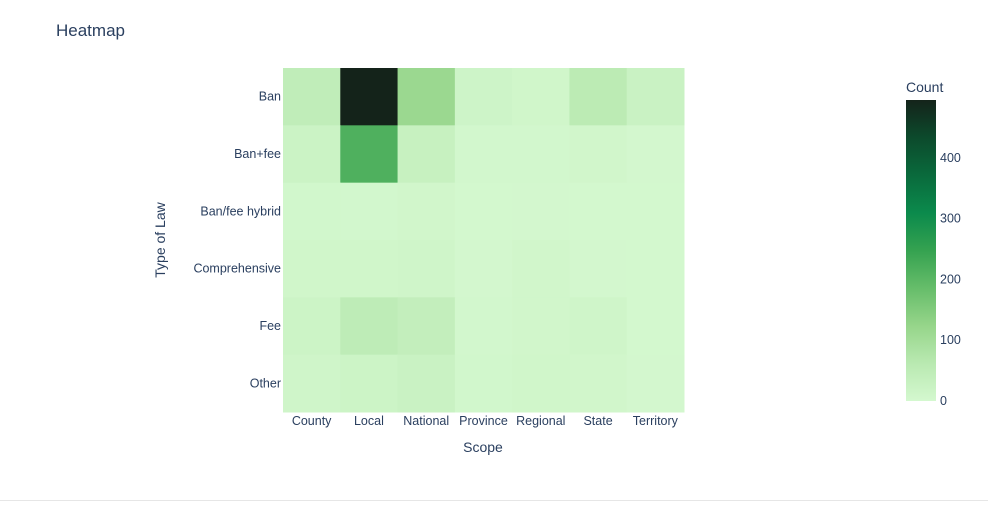  Describe the element at coordinates (270, 326) in the screenshot. I see `y-tick-label: Fee` at that location.